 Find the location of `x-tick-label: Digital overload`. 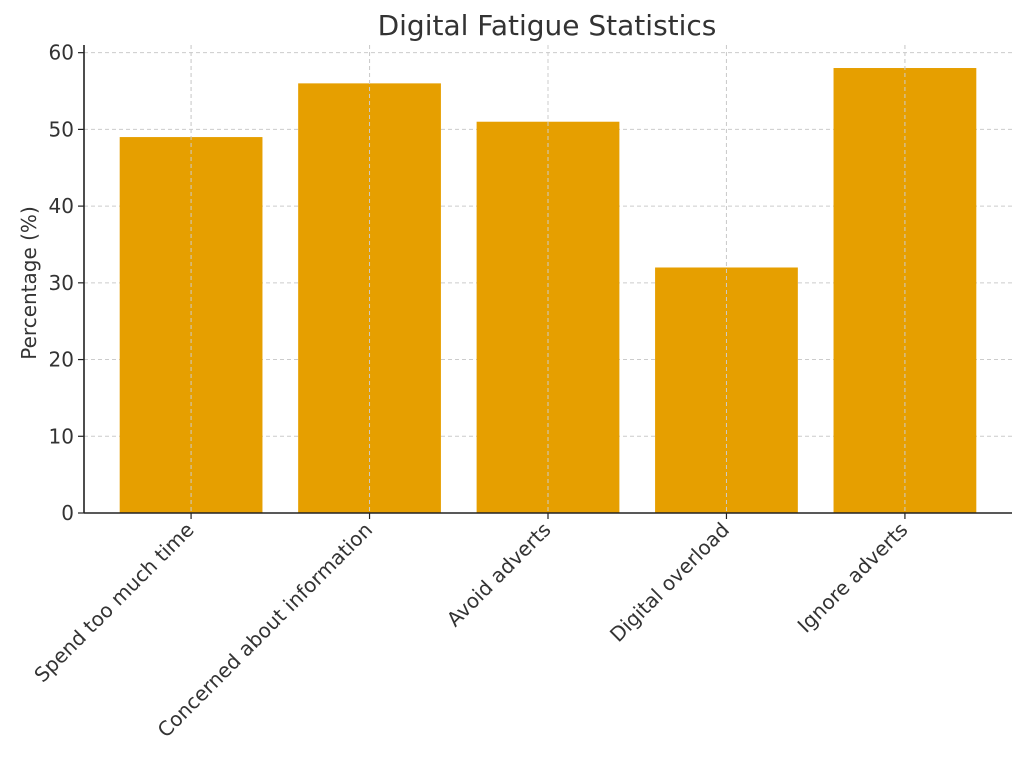

x-tick-label: Digital overload is located at coordinates (669, 582).